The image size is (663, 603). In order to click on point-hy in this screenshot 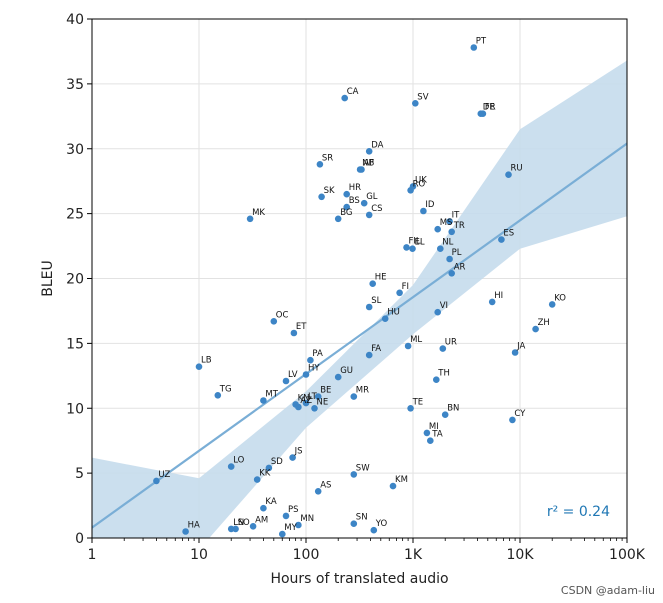, I will do `click(306, 374)`.